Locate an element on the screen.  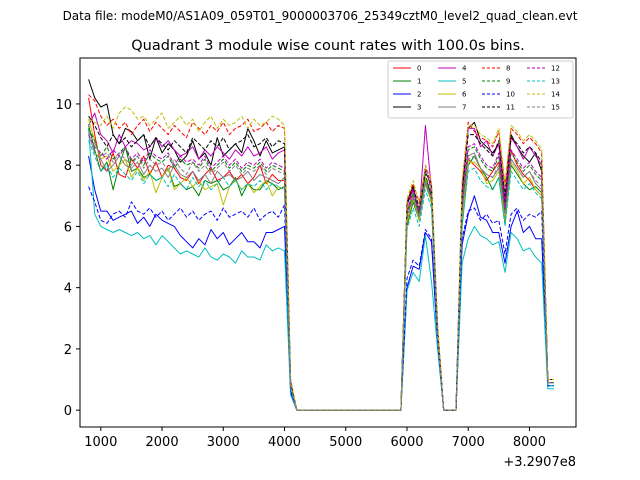
legend-label-2: 2 is located at coordinates (419, 95).